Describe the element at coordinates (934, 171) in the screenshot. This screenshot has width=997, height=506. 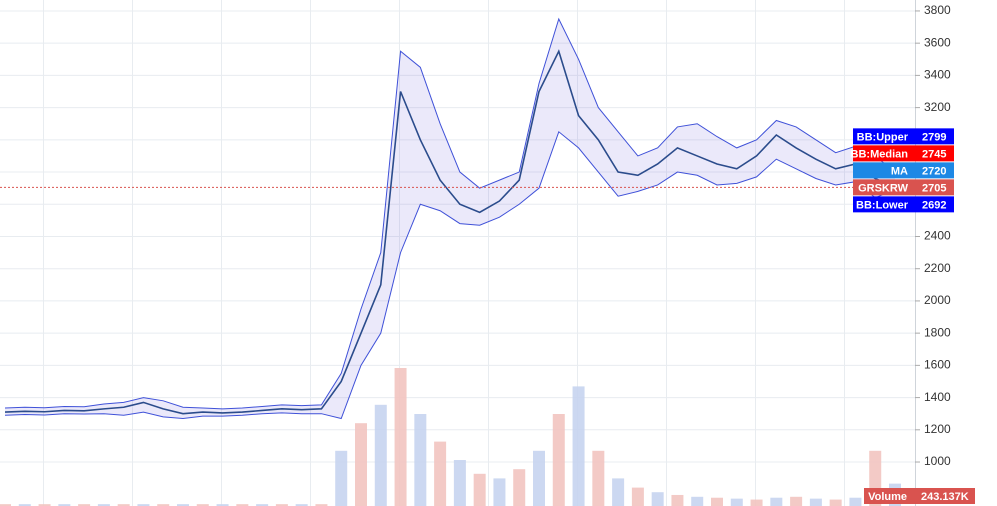
I see `indicator-value: 2720` at that location.